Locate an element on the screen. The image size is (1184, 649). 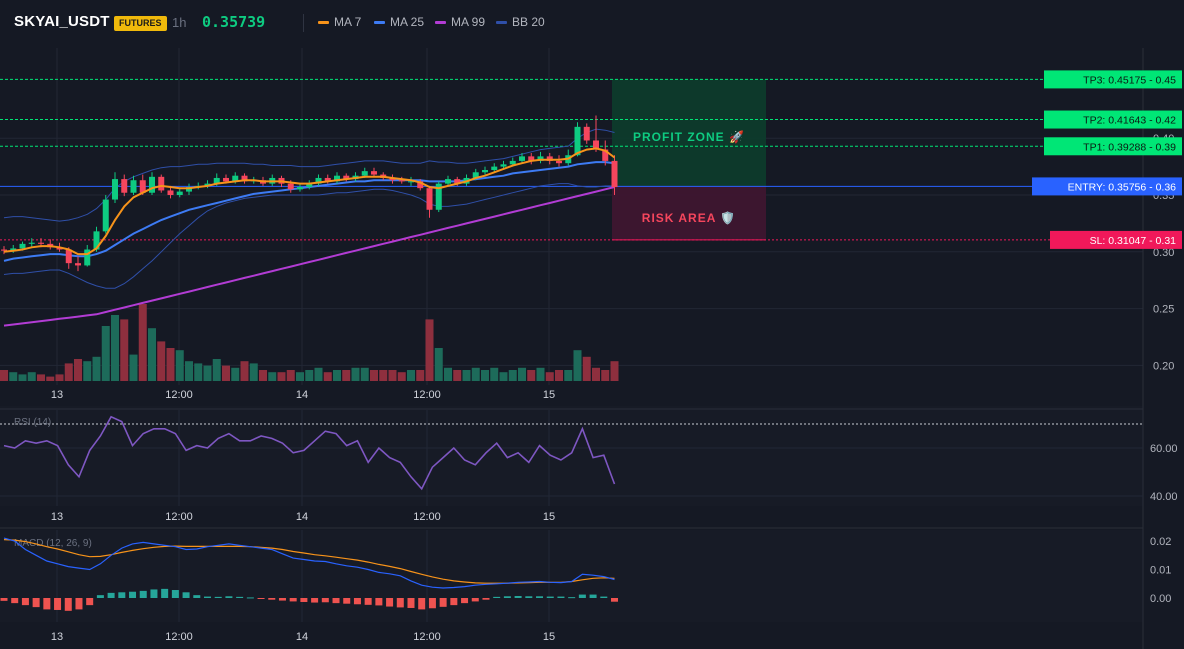
price-axis-label: 0.25 is located at coordinates (1163, 310).